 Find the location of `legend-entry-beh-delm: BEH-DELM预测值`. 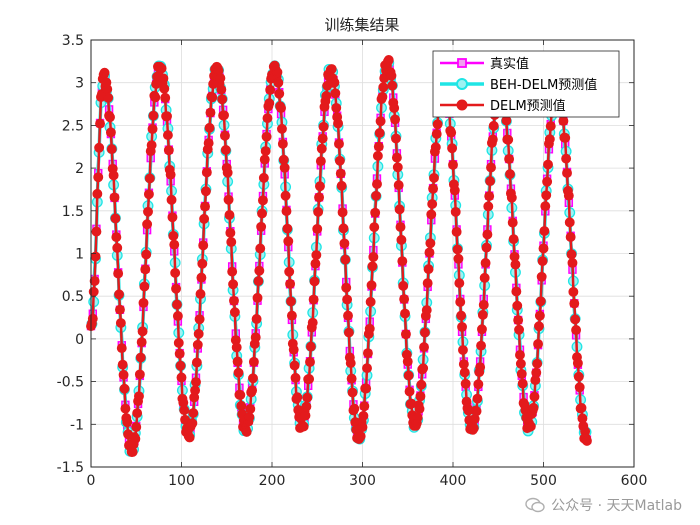

legend-entry-beh-delm: BEH-DELM预测值 is located at coordinates (518, 85).